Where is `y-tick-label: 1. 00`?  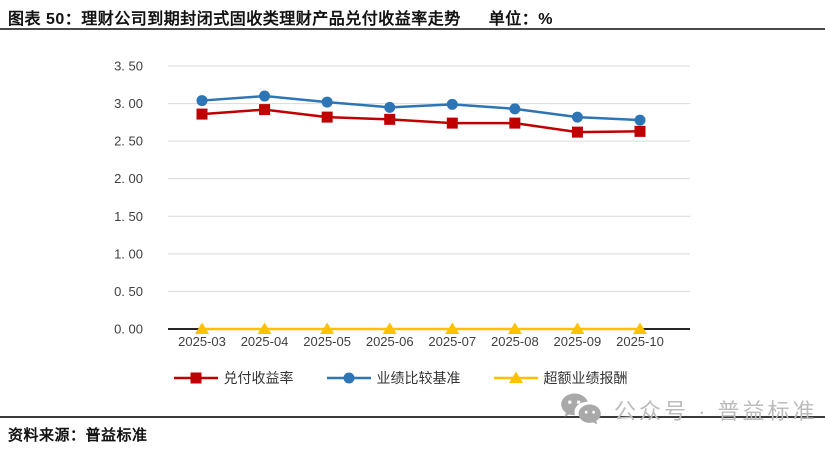 y-tick-label: 1. 00 is located at coordinates (128, 253).